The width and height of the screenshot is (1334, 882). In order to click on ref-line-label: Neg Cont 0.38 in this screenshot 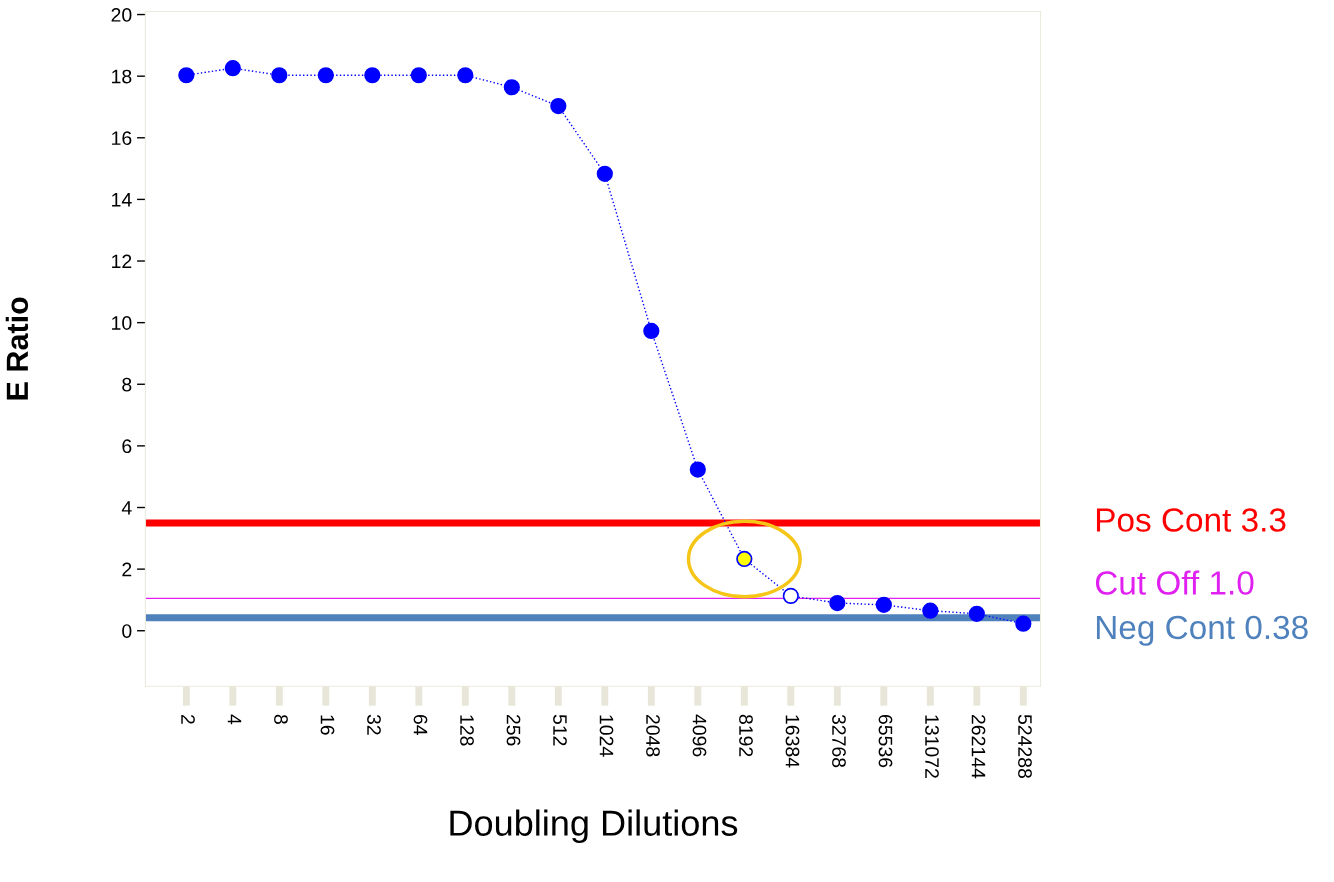, I will do `click(1202, 630)`.